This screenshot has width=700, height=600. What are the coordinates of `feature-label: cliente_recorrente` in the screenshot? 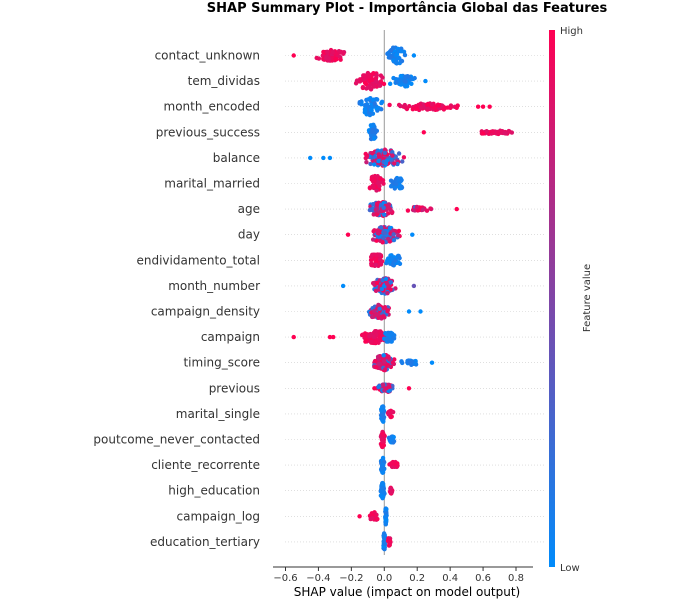 It's located at (205, 465).